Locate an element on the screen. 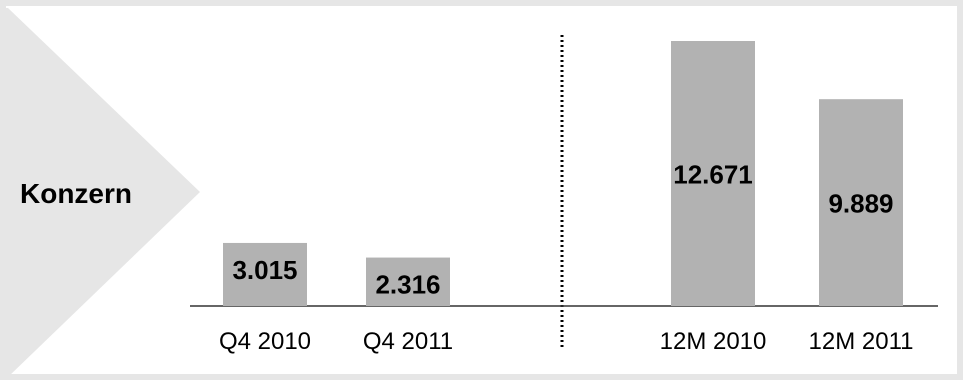  bar-q4-2010 is located at coordinates (265, 274).